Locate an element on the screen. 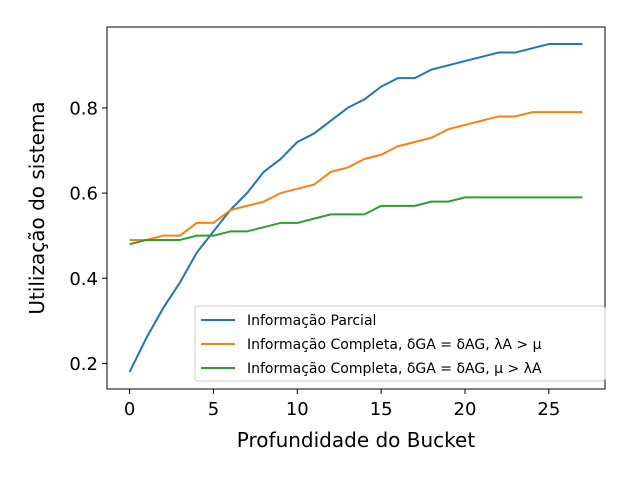  x-tick-label: 5 is located at coordinates (213, 409).